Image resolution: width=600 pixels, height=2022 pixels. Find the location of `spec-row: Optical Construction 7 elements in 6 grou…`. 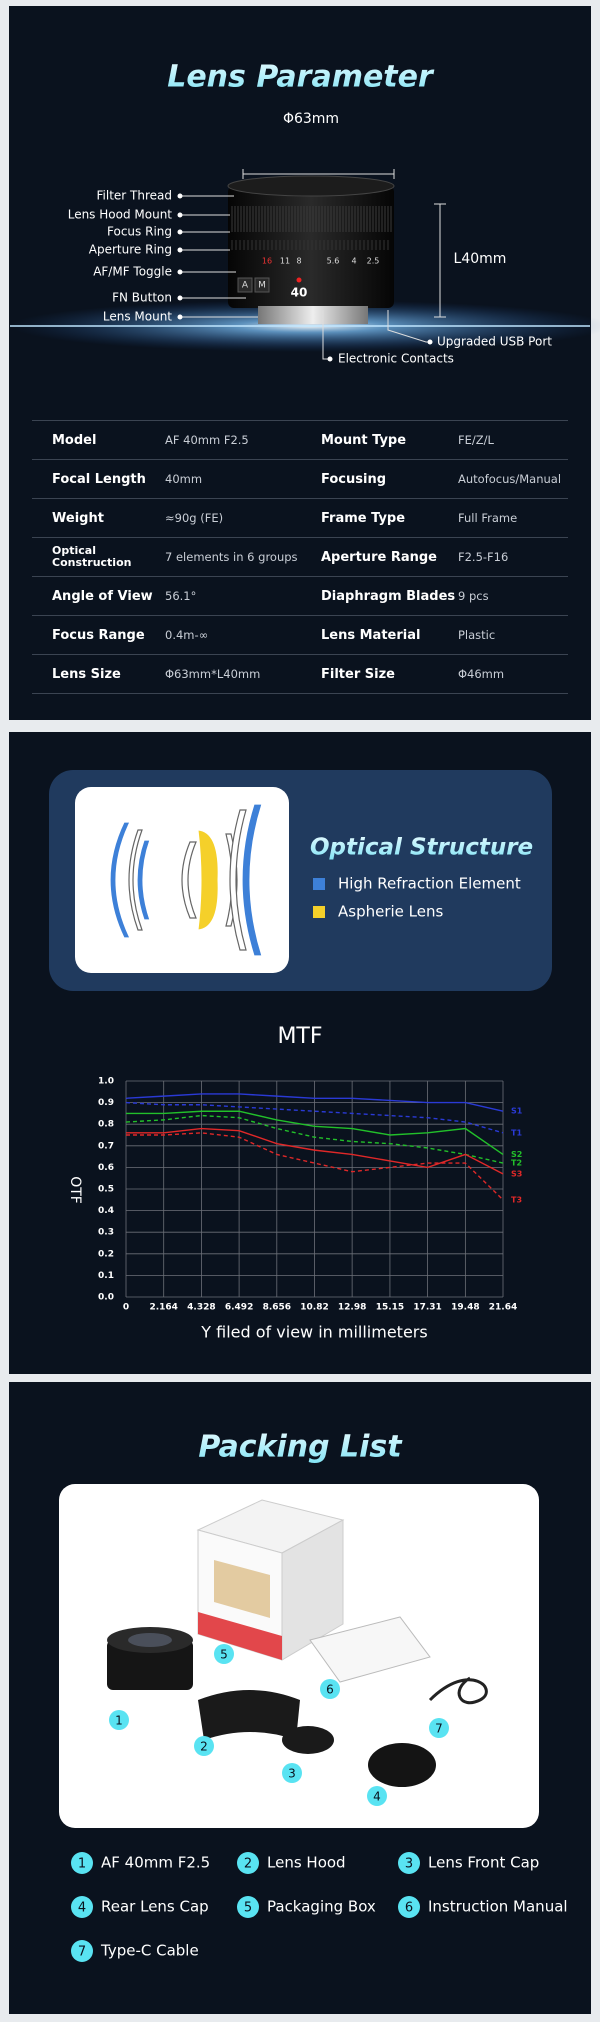

spec-row: Optical Construction 7 elements in 6 grou… is located at coordinates (300, 557).